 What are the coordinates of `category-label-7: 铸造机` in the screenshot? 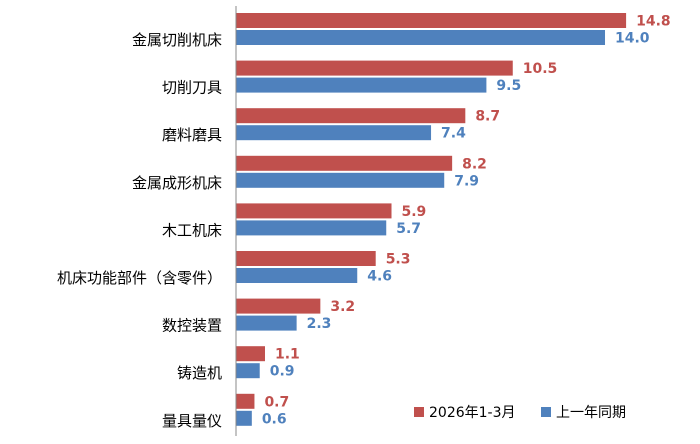 It's located at (199, 373).